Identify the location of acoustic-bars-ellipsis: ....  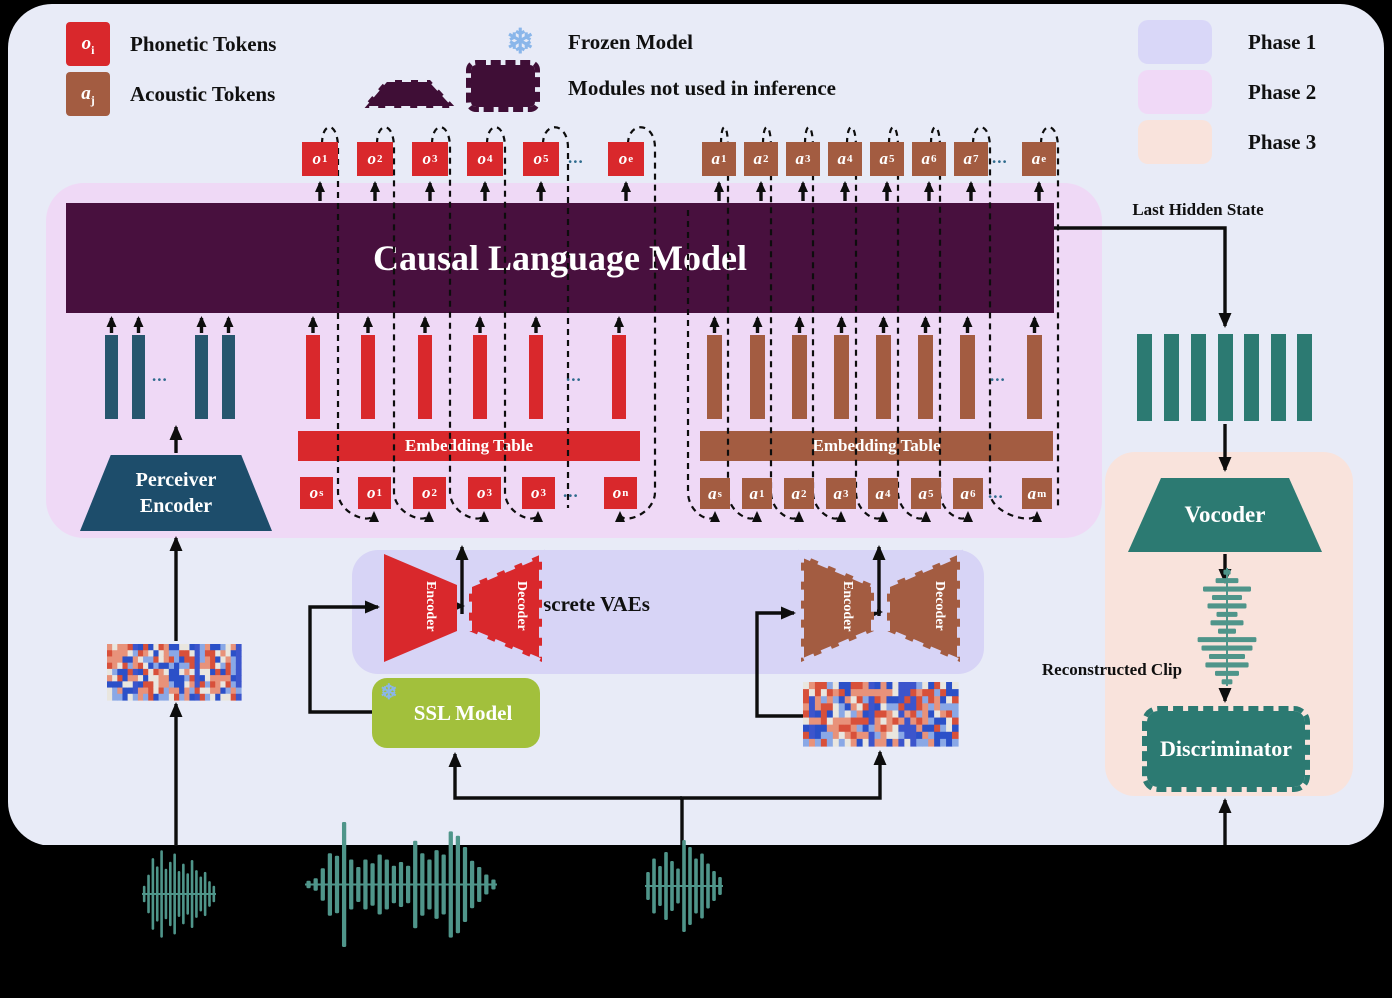
(998, 375).